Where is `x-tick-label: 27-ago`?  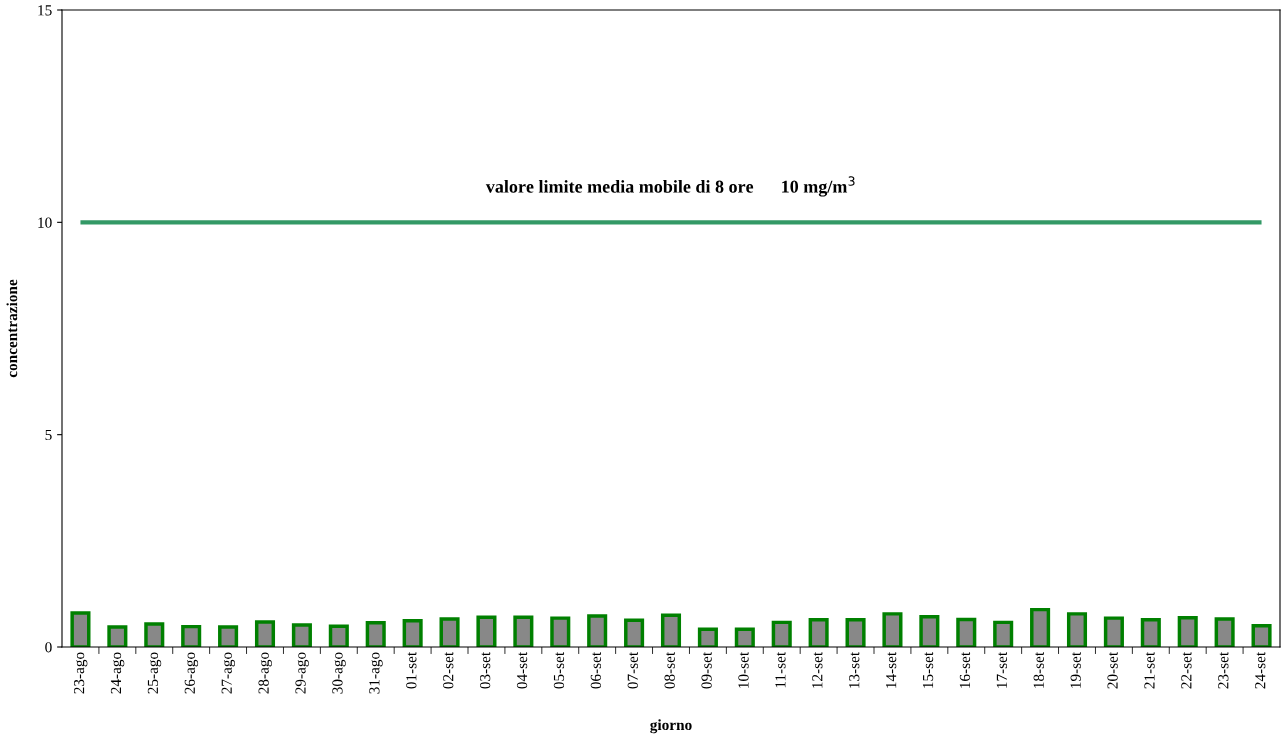
x-tick-label: 27-ago is located at coordinates (228, 673).